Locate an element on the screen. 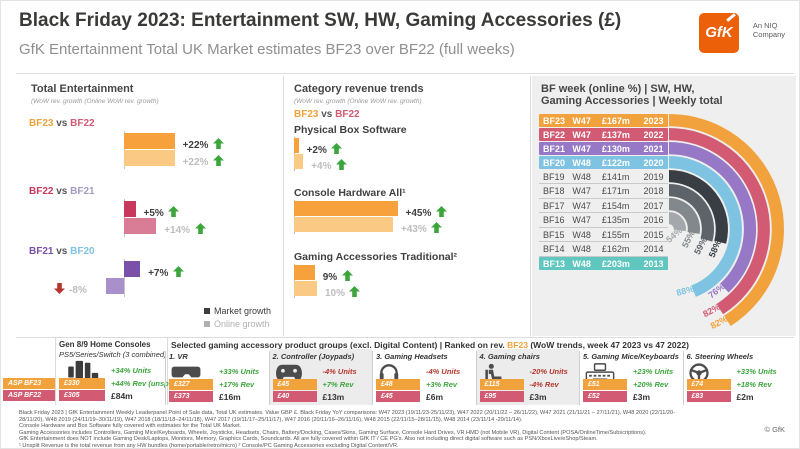 Image resolution: width=800 pixels, height=449 pixels. category-bars: +45% +43% is located at coordinates (408, 217).